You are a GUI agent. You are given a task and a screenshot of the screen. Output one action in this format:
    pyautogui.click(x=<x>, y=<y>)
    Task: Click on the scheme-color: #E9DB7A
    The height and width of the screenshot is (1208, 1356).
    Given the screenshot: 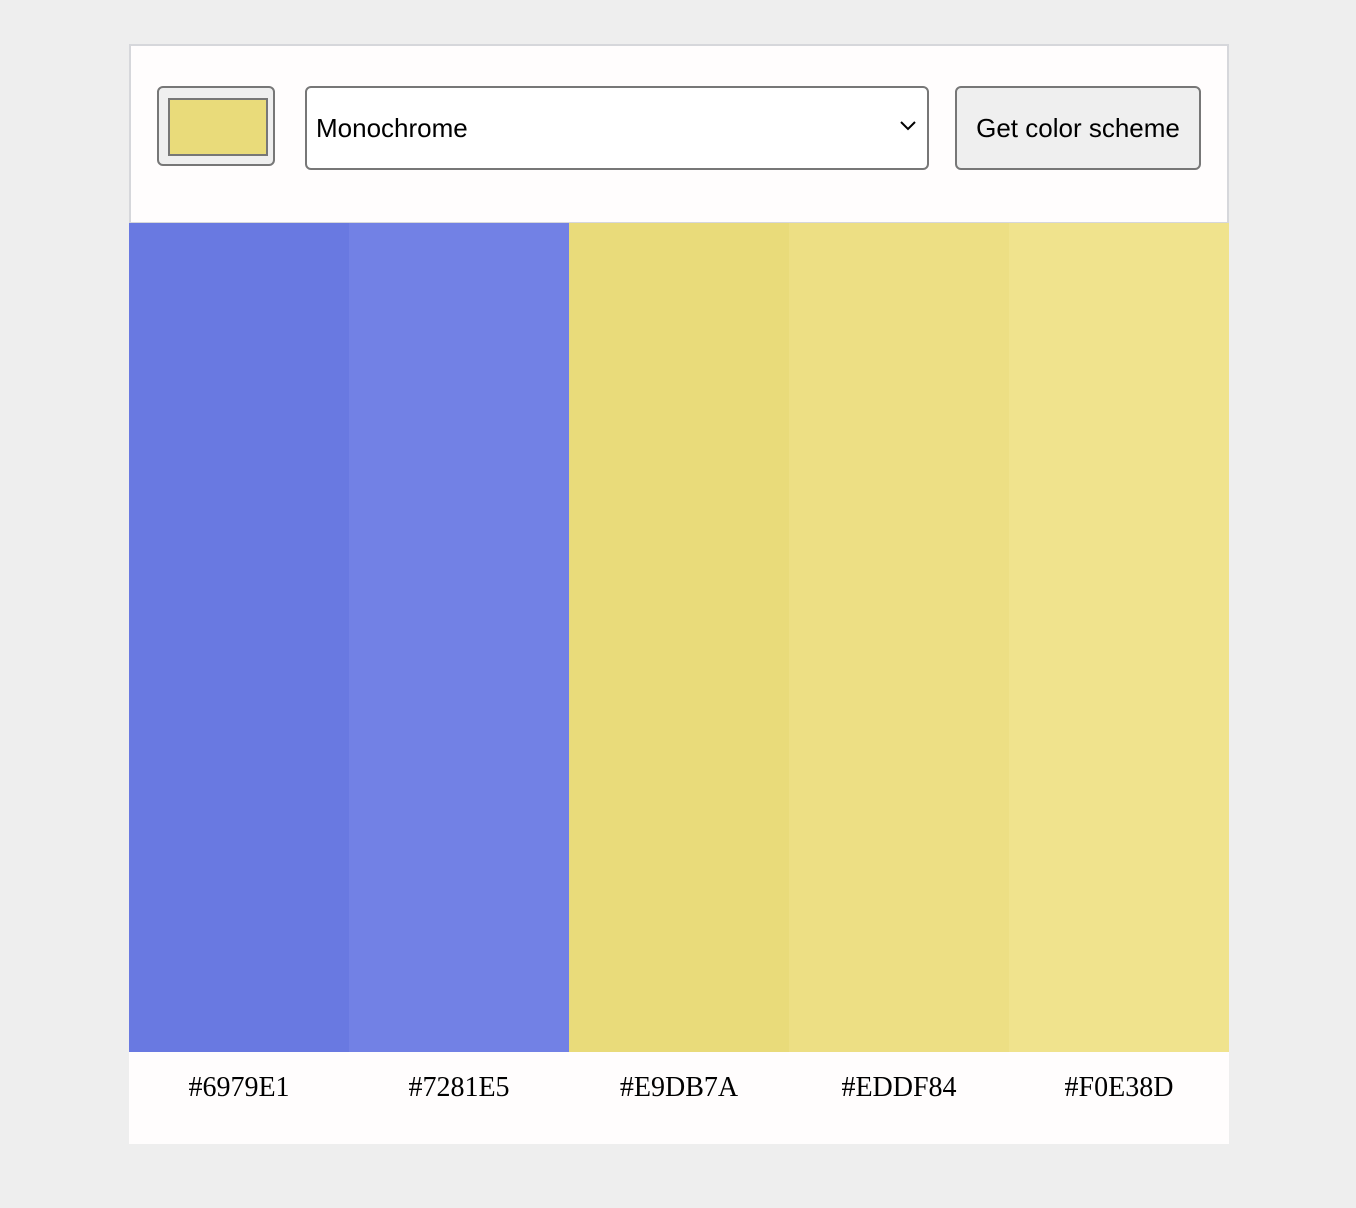 What is the action you would take?
    pyautogui.click(x=679, y=683)
    